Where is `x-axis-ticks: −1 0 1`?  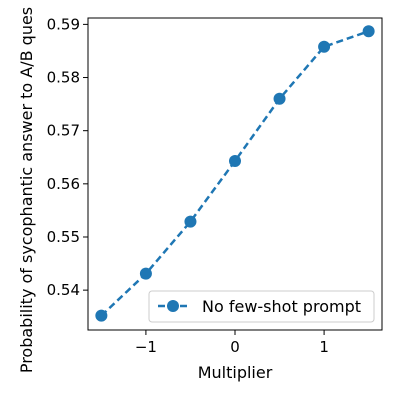 x-axis-ticks: −1 0 1 is located at coordinates (232, 343).